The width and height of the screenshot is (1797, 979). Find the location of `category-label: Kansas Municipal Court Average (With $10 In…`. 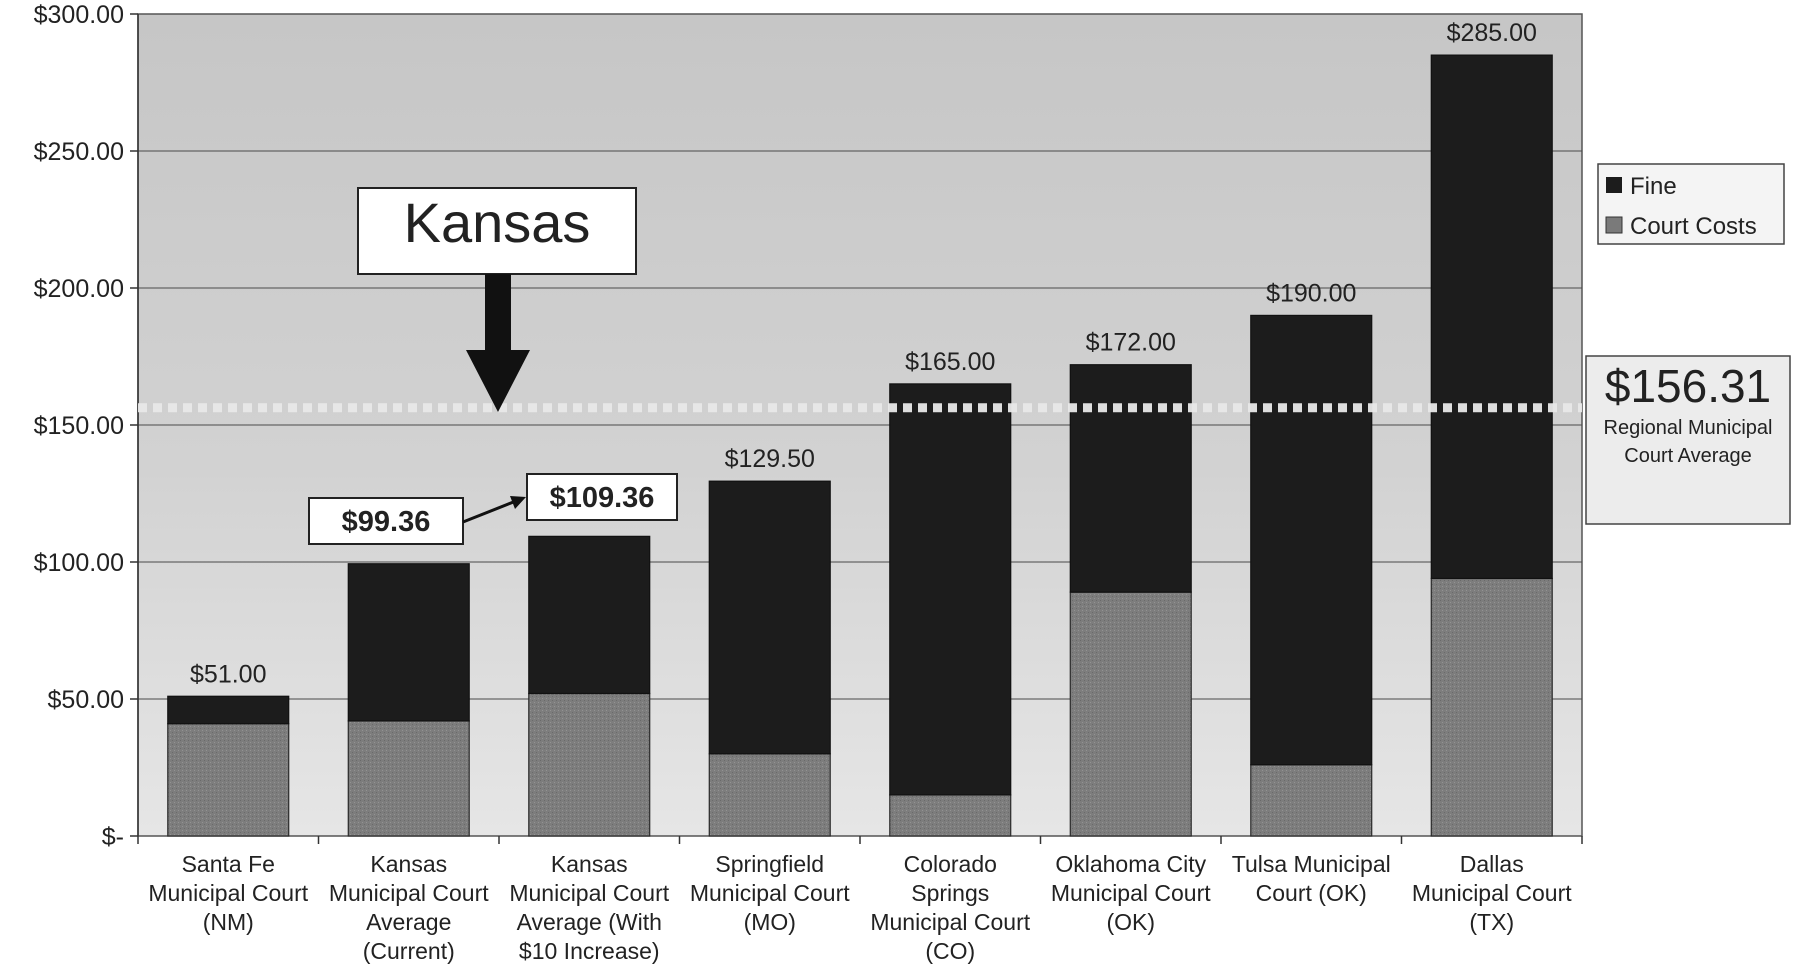

category-label: Kansas Municipal Court Average (With $10 In… is located at coordinates (589, 907).